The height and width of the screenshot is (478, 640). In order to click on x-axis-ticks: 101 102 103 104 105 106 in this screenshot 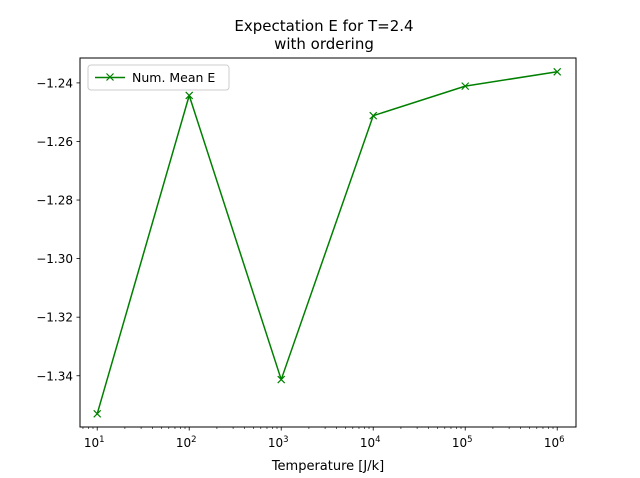, I will do `click(323, 438)`.